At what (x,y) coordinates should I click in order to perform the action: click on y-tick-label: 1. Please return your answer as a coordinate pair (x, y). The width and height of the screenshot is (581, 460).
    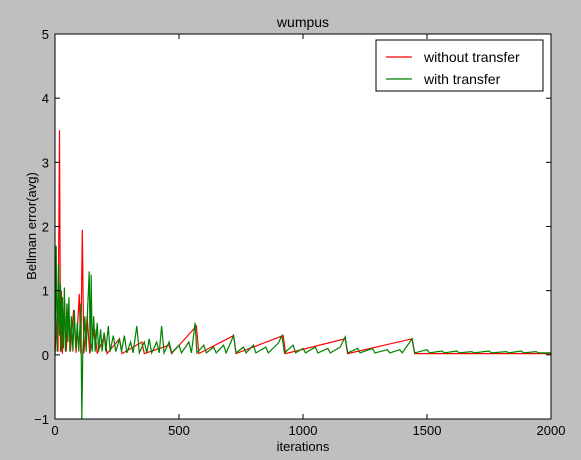
    Looking at the image, I should click on (45, 291).